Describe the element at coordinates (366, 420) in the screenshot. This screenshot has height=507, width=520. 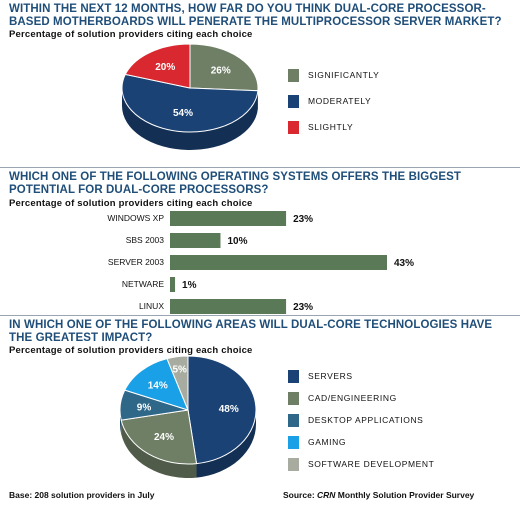
I see `legend-label: DESKTOP APPLICATIONS` at that location.